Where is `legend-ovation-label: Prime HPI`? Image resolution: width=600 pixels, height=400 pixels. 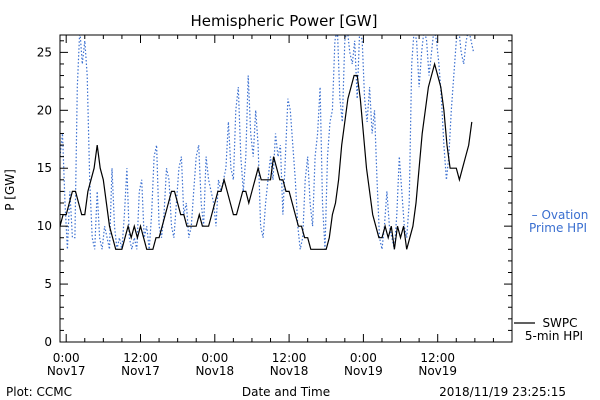
legend-ovation-label: Prime HPI is located at coordinates (558, 228).